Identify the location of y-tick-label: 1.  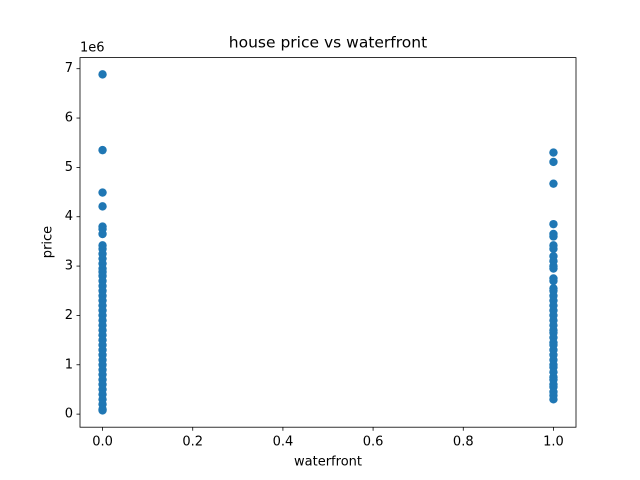
(69, 364).